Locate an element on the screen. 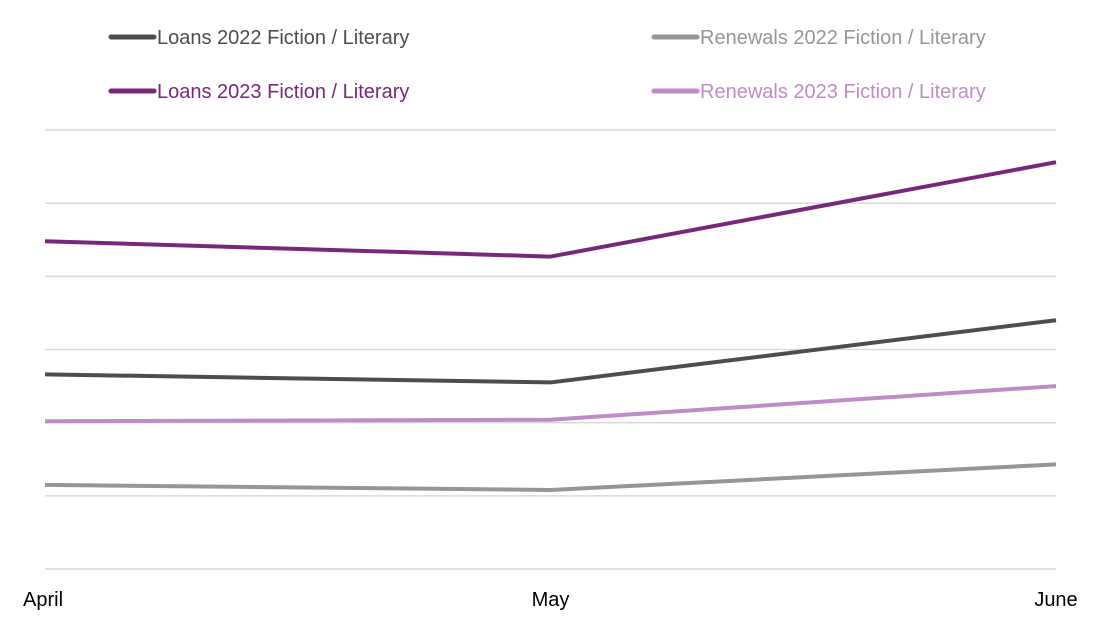  legend-item: Renewals 2023 Fiction / Literary is located at coordinates (818, 92).